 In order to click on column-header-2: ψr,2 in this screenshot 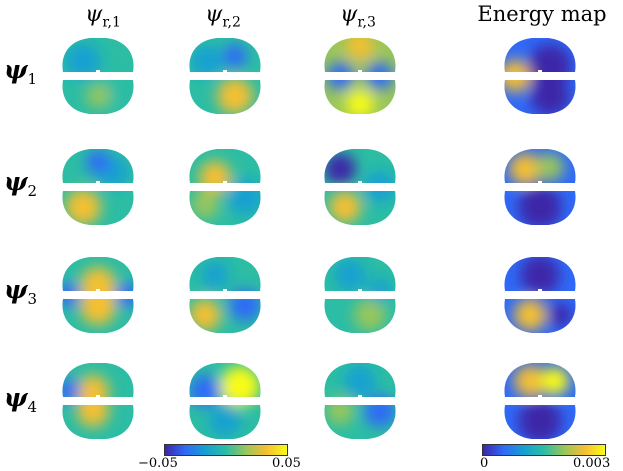, I will do `click(223, 16)`.